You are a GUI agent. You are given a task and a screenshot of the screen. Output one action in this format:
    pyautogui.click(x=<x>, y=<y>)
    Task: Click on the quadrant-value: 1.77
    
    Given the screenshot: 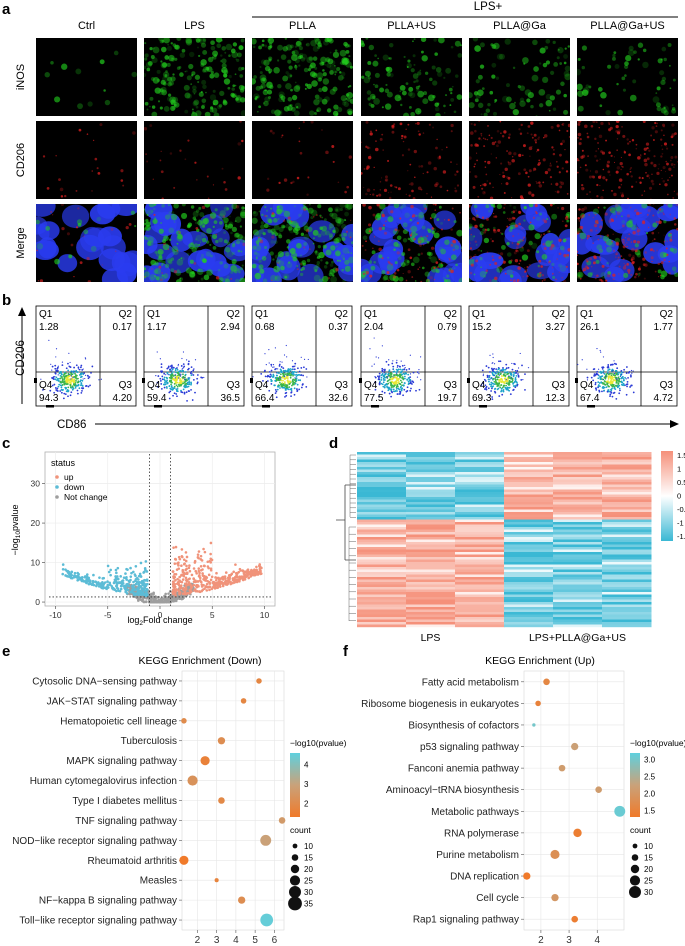 What is the action you would take?
    pyautogui.click(x=664, y=327)
    